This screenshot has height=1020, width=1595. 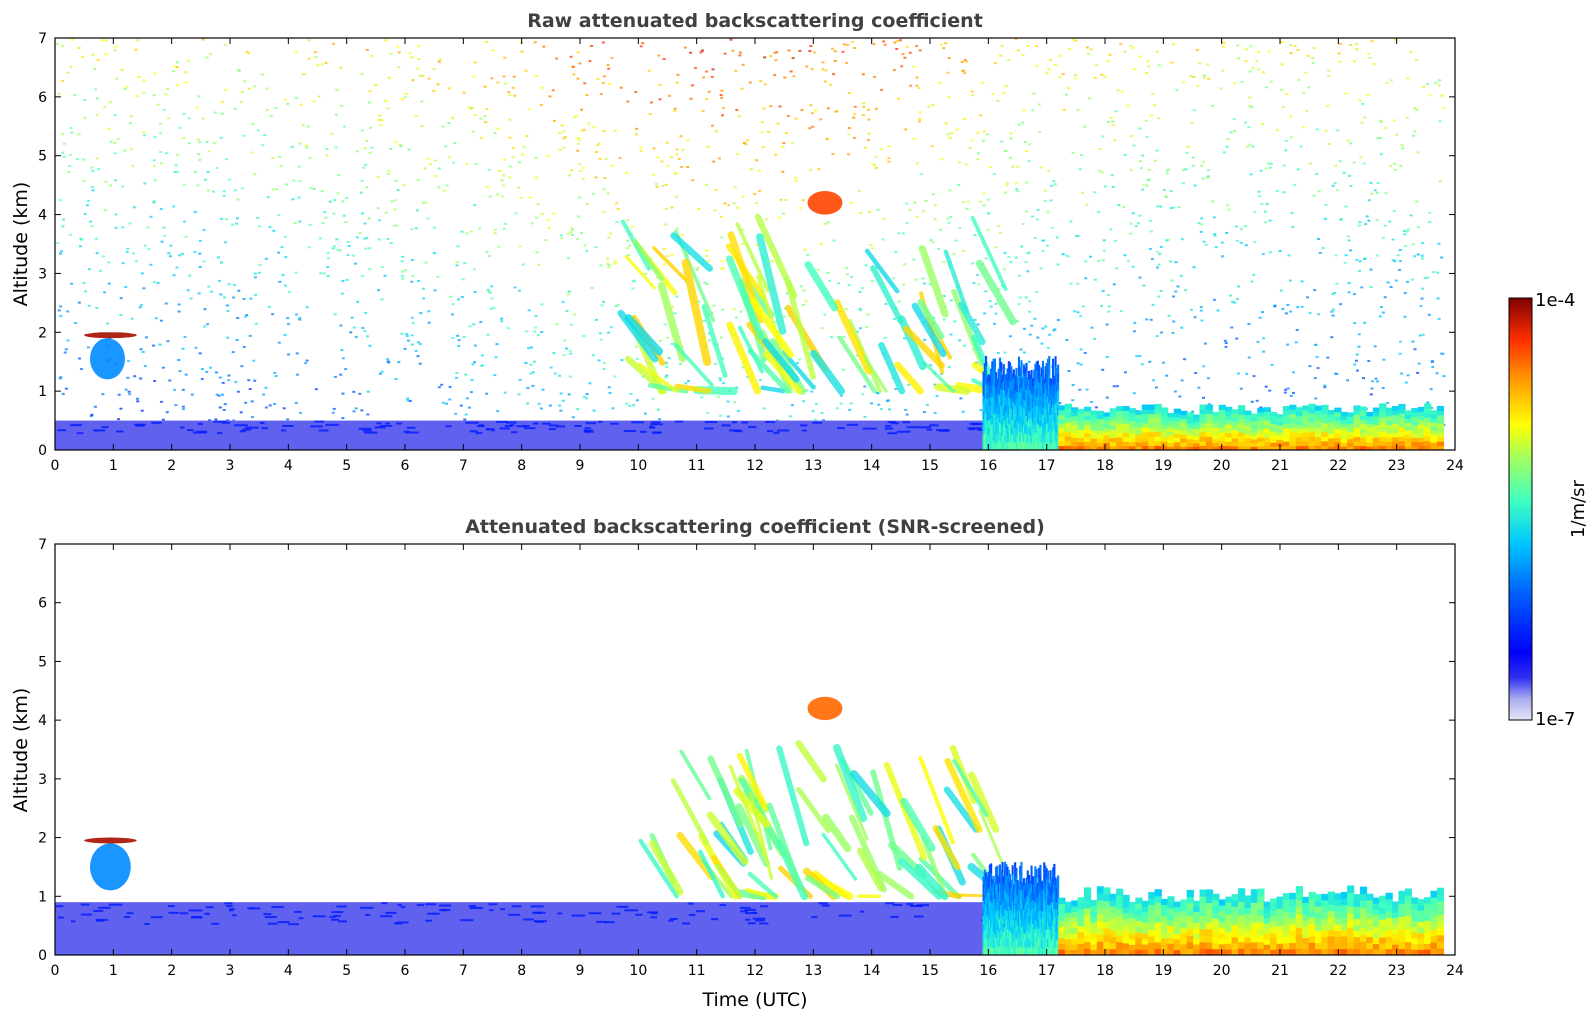 What do you see at coordinates (872, 971) in the screenshot?
I see `panel-screened-xtick-label: 14` at bounding box center [872, 971].